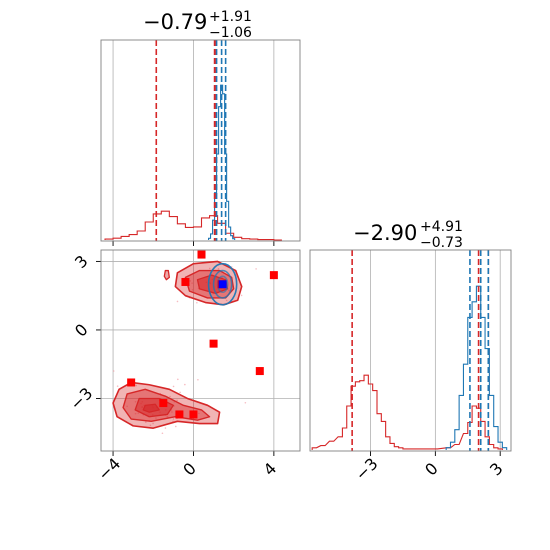  I want to click on xtick-label-param2: −3, so click(367, 469).